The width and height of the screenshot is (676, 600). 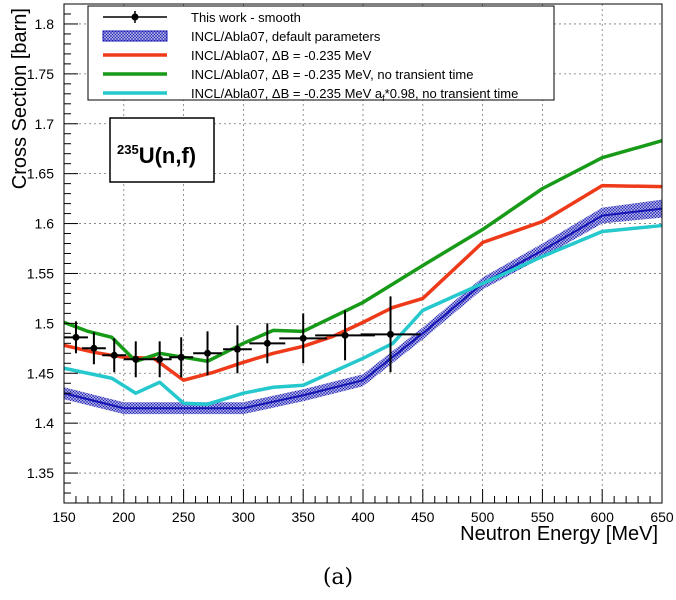 What do you see at coordinates (135, 36) in the screenshot?
I see `legend-band-swatch` at bounding box center [135, 36].